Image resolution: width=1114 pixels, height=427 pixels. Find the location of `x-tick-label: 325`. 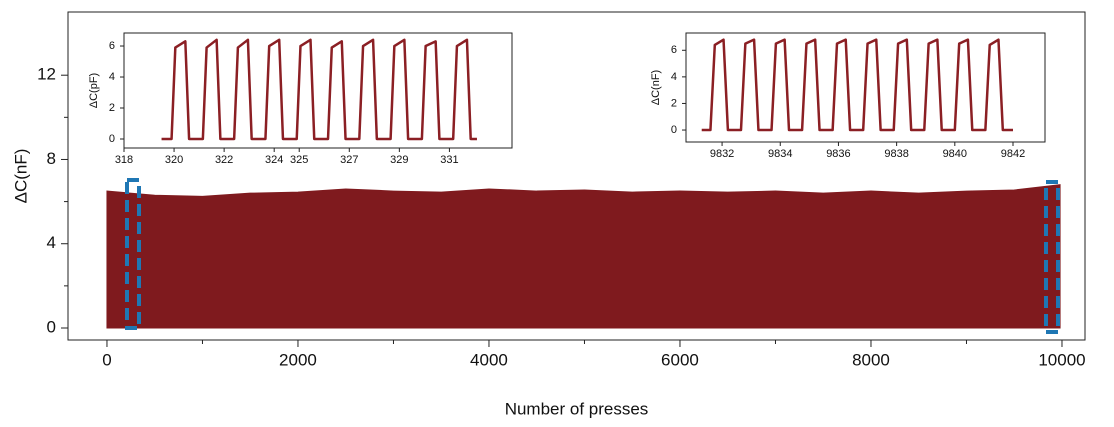

x-tick-label: 325 is located at coordinates (299, 160).